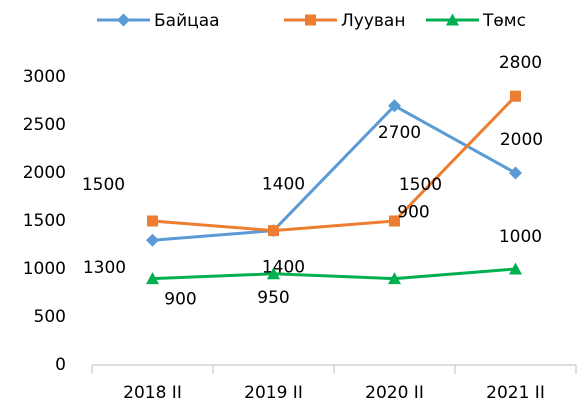  What do you see at coordinates (152, 393) in the screenshot?
I see `x-tick-label: 2018 II` at bounding box center [152, 393].